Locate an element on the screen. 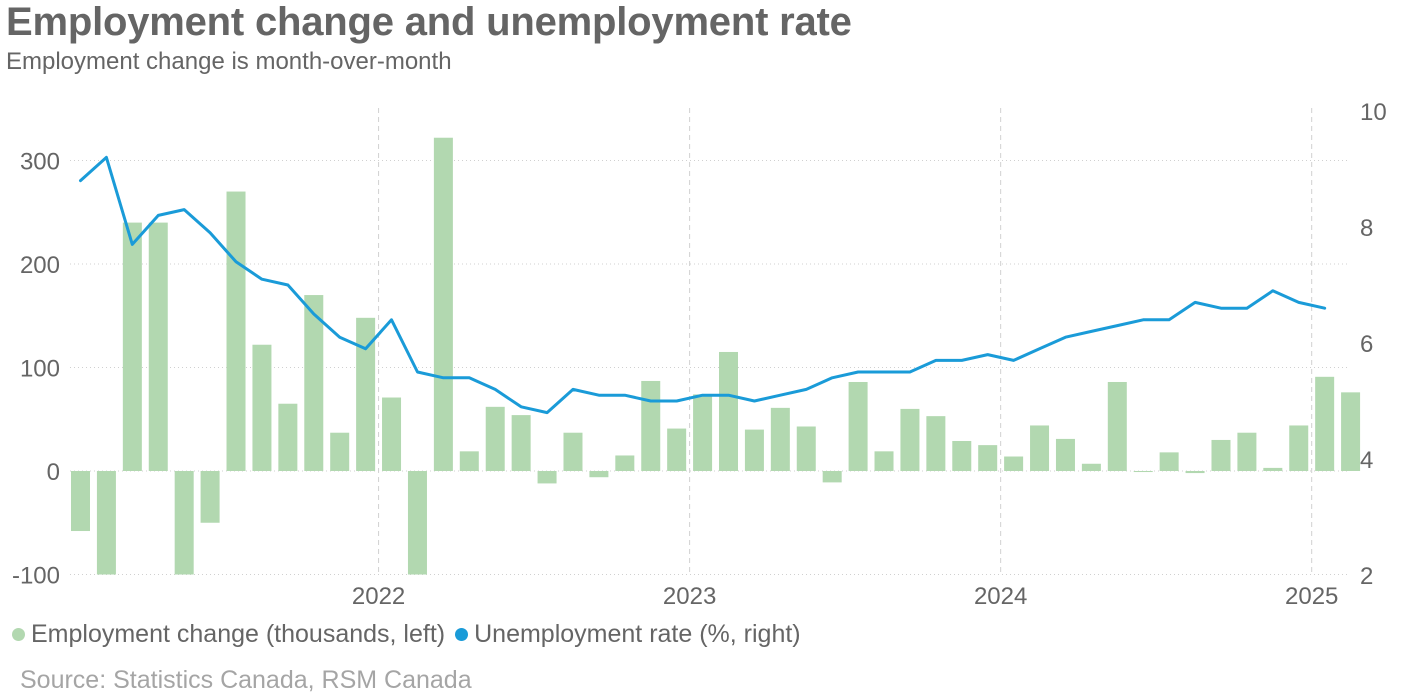 The height and width of the screenshot is (699, 1410). legend-item-unemployment: Unemployment rate (%, right) is located at coordinates (628, 634).